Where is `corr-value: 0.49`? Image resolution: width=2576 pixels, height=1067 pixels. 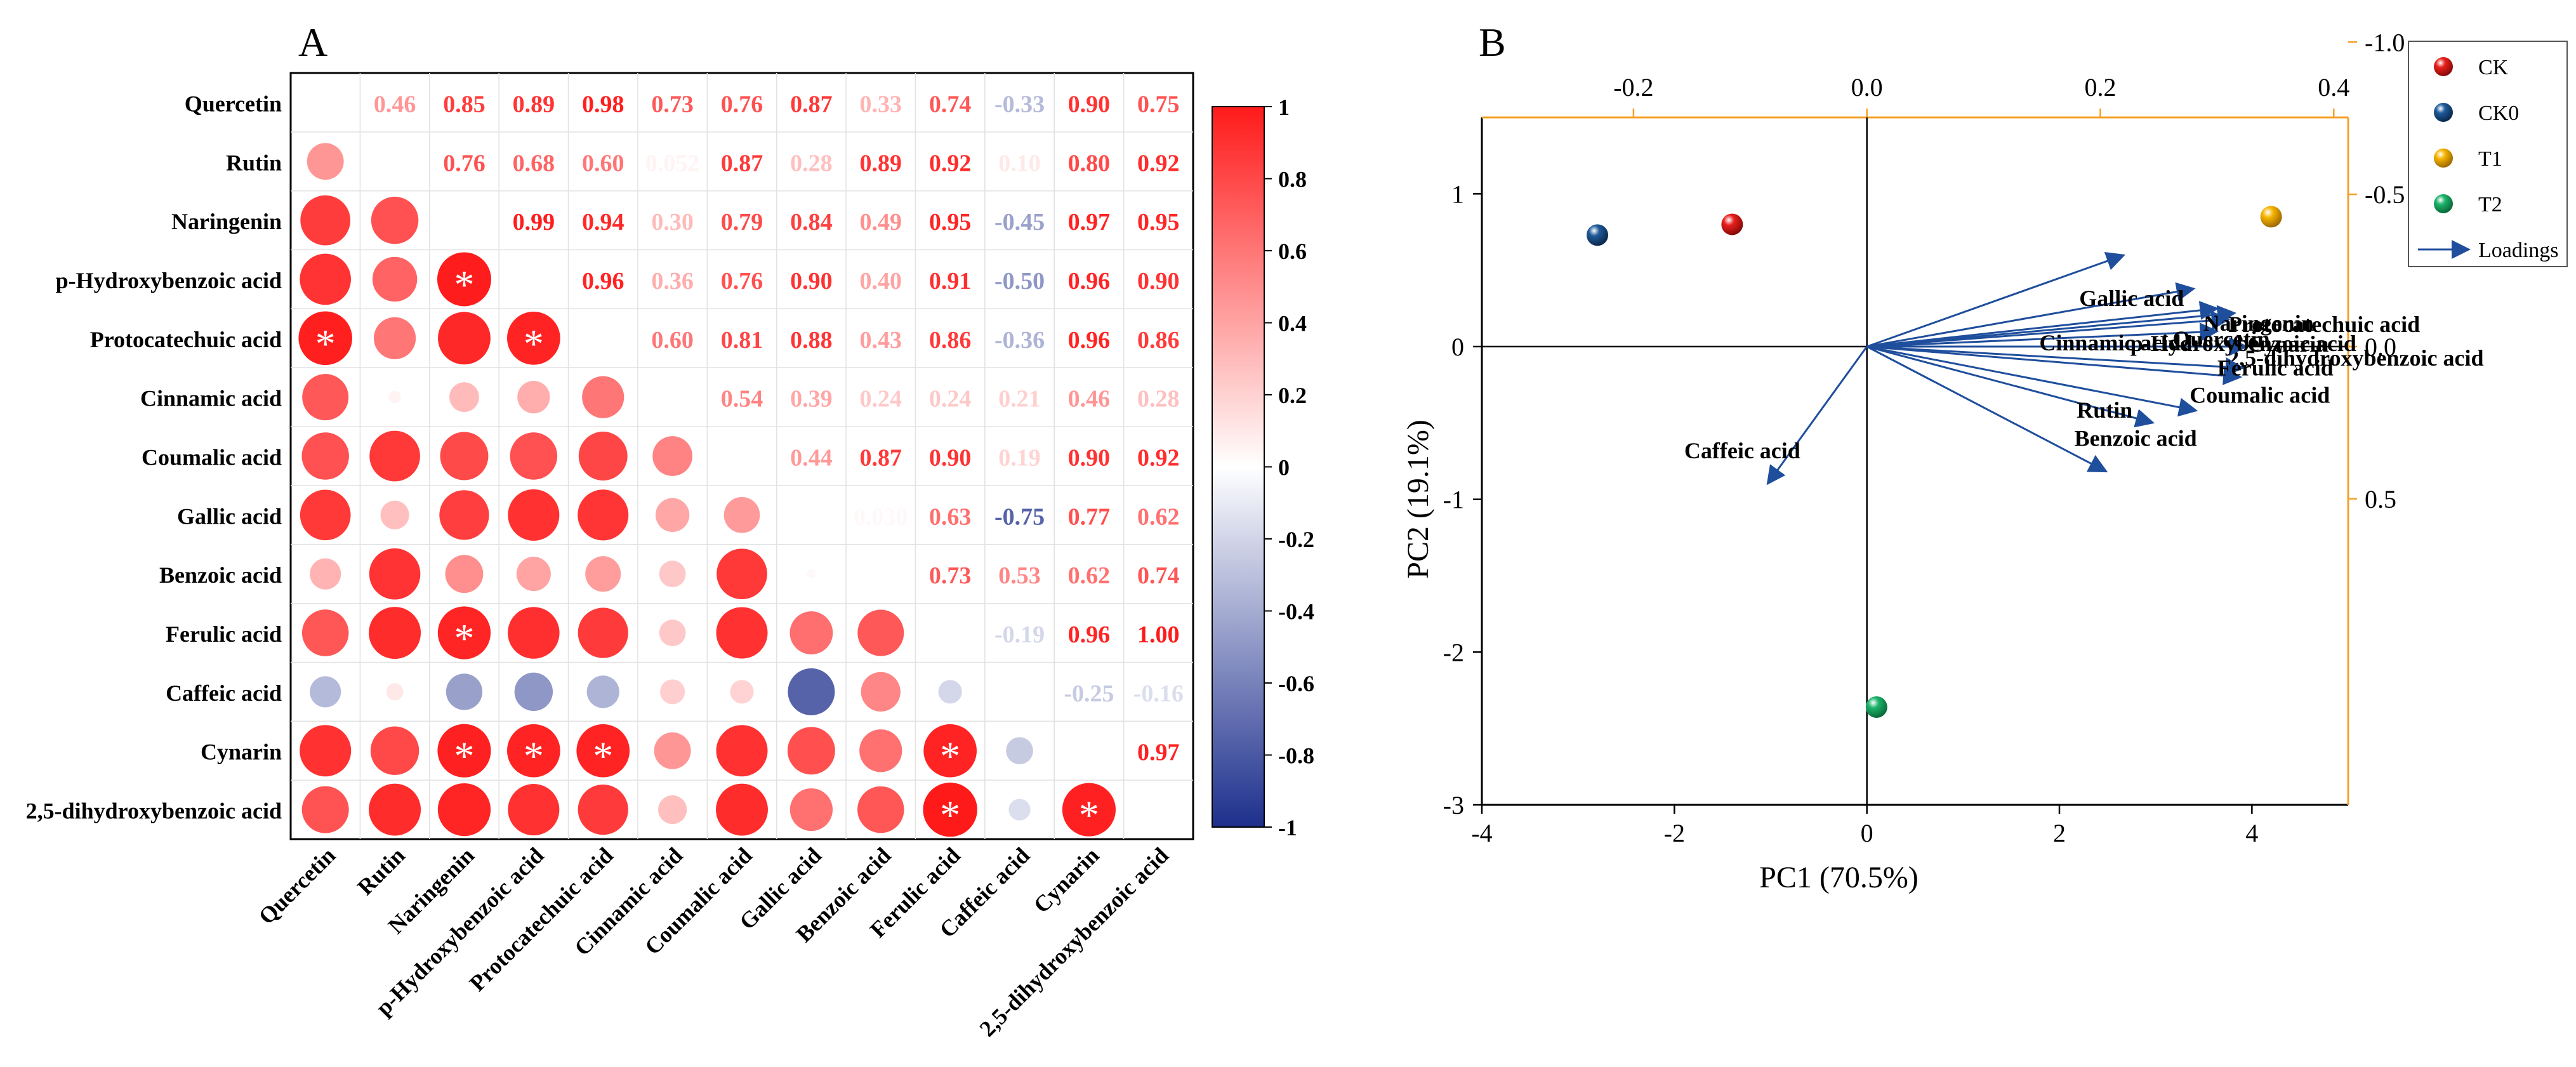 corr-value: 0.49 is located at coordinates (881, 222).